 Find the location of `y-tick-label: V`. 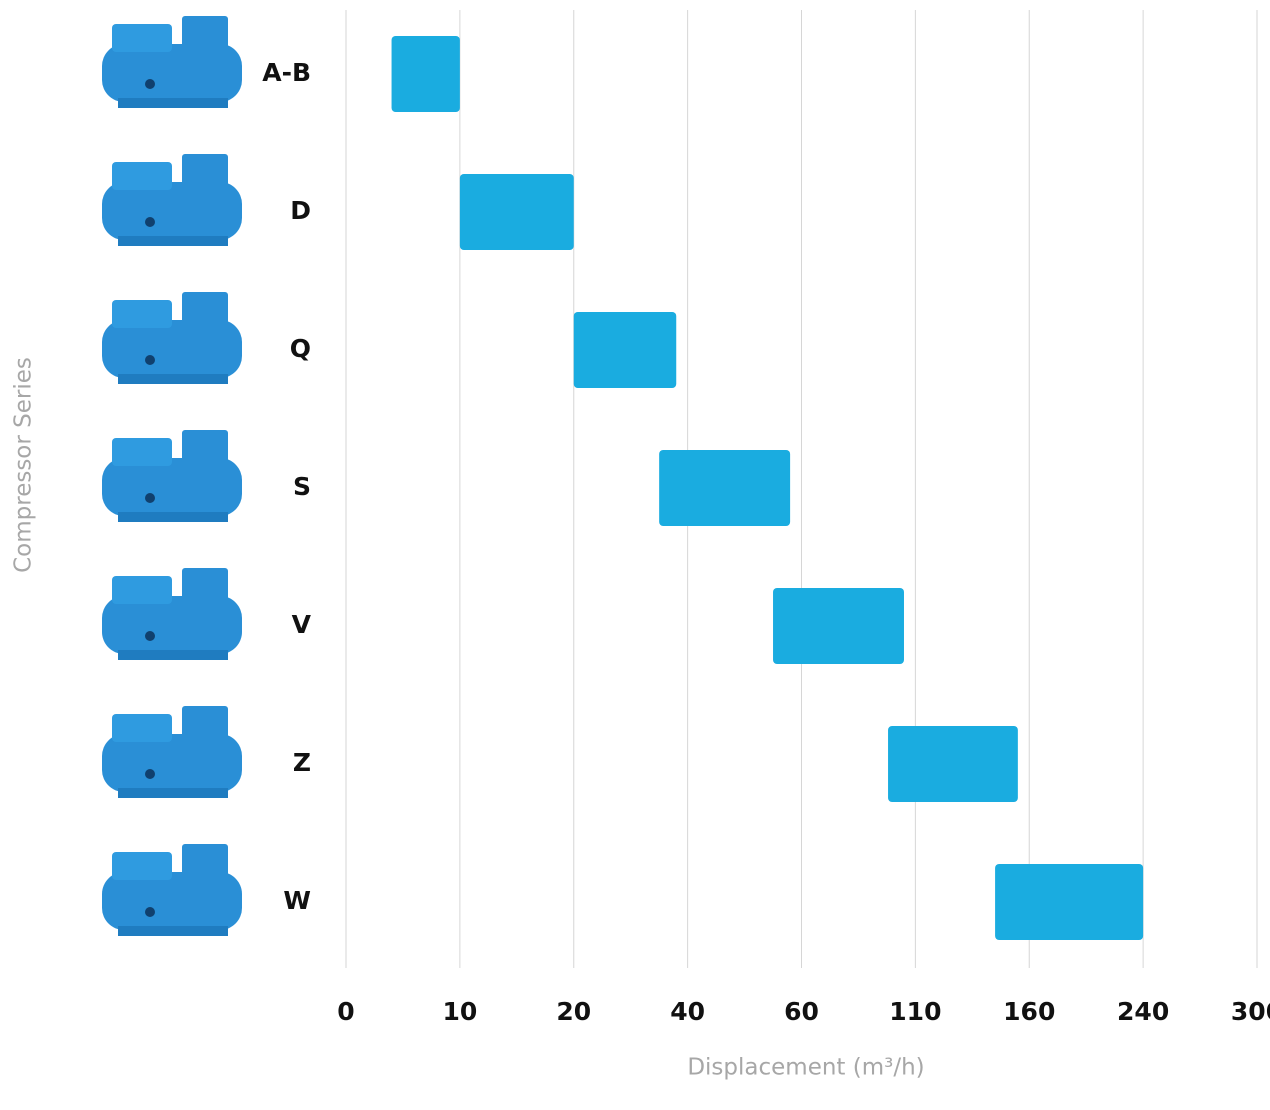

y-tick-label: V is located at coordinates (302, 624).